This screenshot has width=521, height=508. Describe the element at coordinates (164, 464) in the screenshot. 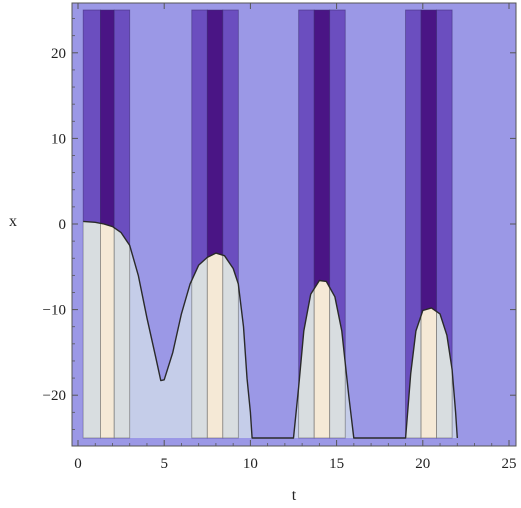

I see `x-tick-label-1: 5` at that location.